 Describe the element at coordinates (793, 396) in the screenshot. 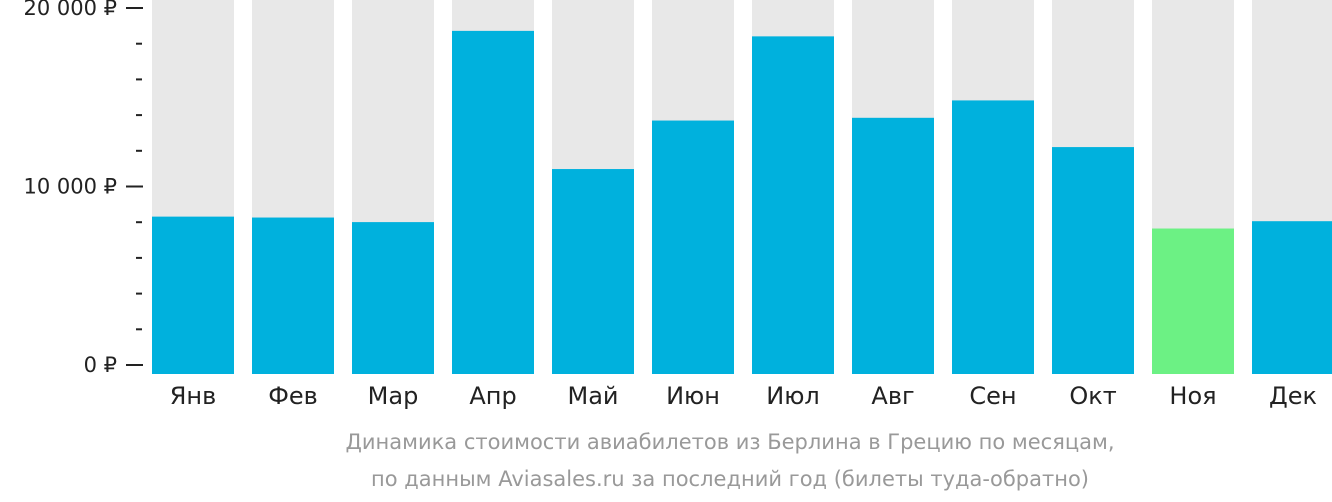

I see `x-tick-label: Июл` at that location.